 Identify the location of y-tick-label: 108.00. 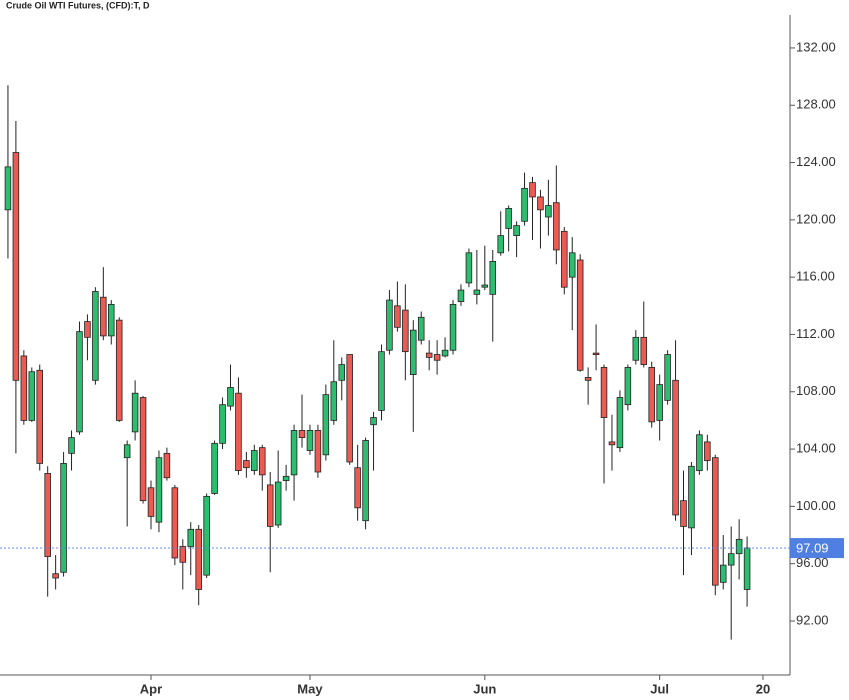
(816, 390).